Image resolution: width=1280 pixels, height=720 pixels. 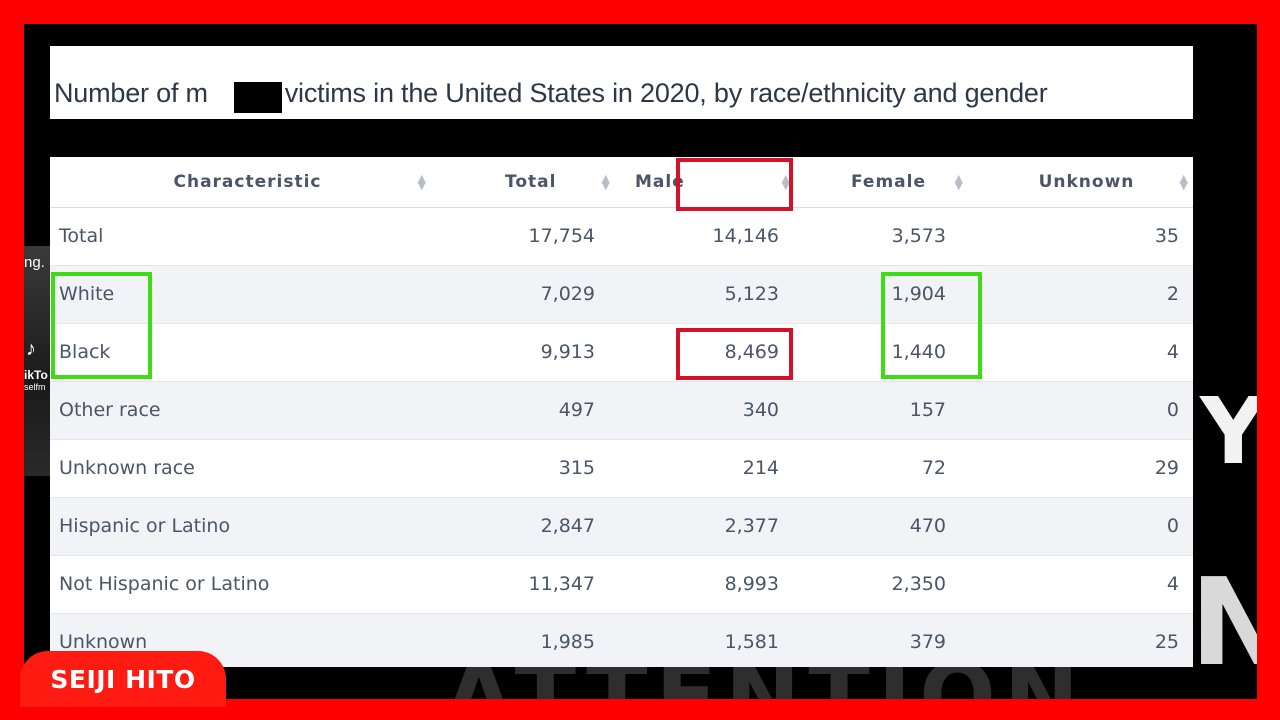 I want to click on cell-total: 2,847, so click(x=534, y=526).